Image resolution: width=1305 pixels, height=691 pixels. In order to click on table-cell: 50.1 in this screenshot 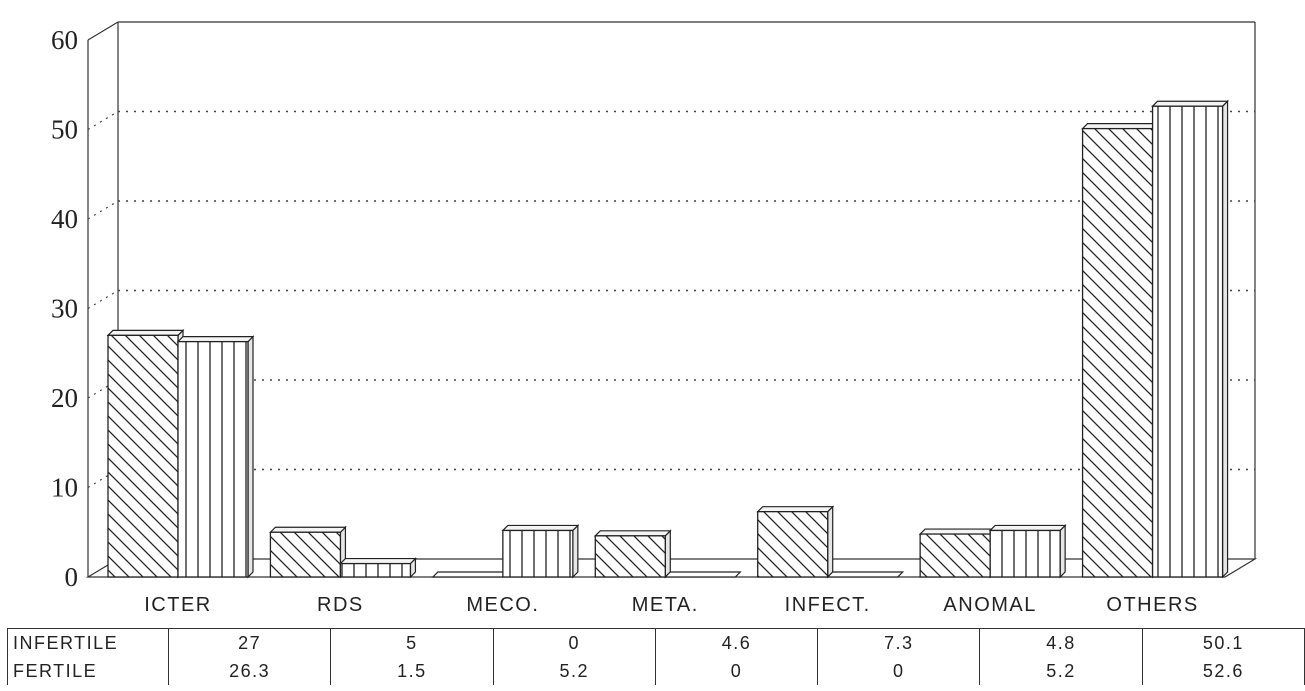, I will do `click(1223, 642)`.